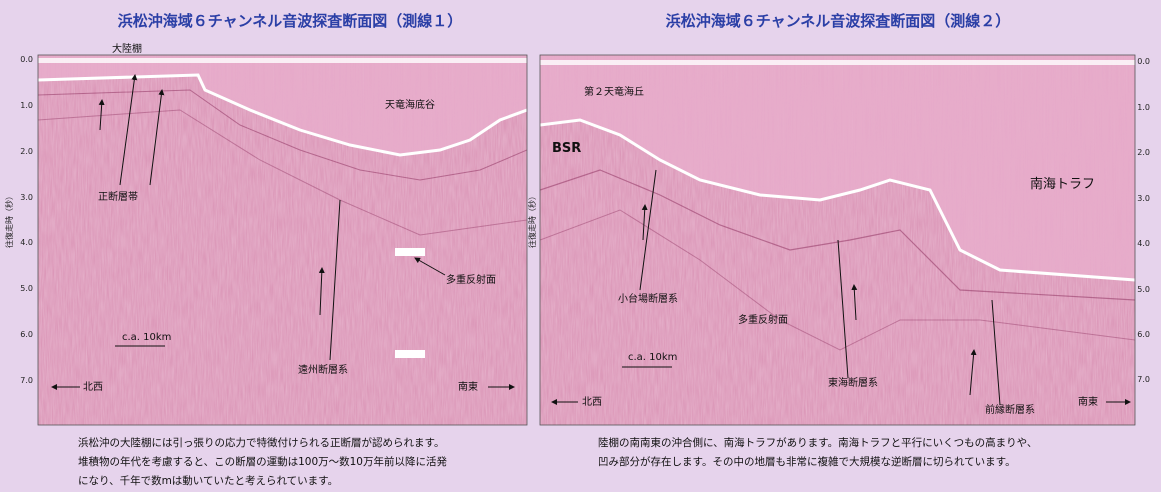 Image resolution: width=1161 pixels, height=492 pixels. What do you see at coordinates (614, 91) in the screenshot?
I see `label: 第２天竜海丘` at bounding box center [614, 91].